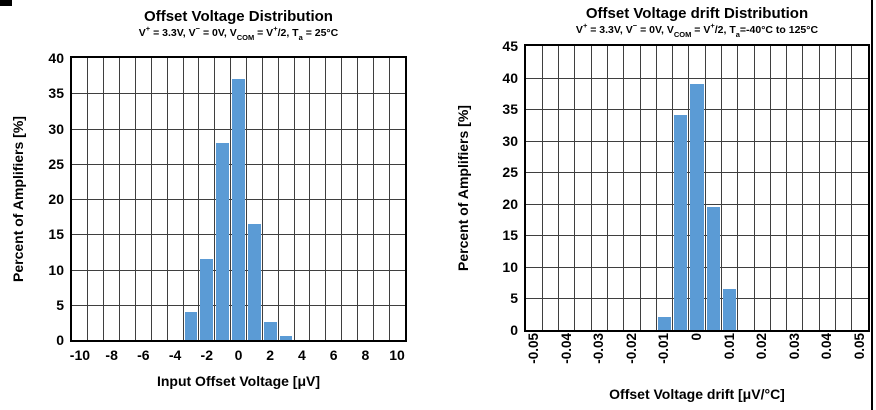 This screenshot has width=876, height=410. What do you see at coordinates (238, 381) in the screenshot?
I see `x-axis-title: Input Offset Voltage [μV]` at bounding box center [238, 381].